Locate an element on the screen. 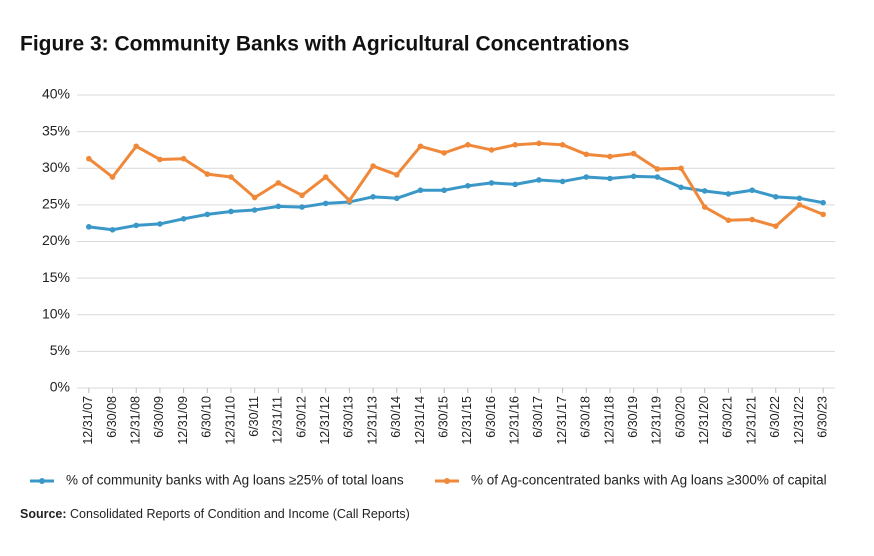  x-tick-label: 6/30/12 is located at coordinates (301, 417).